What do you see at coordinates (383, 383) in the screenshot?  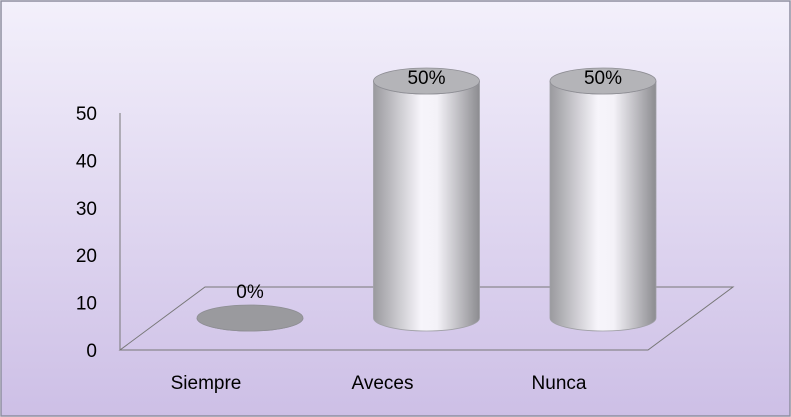 I see `x-tick-label: Aveces` at bounding box center [383, 383].